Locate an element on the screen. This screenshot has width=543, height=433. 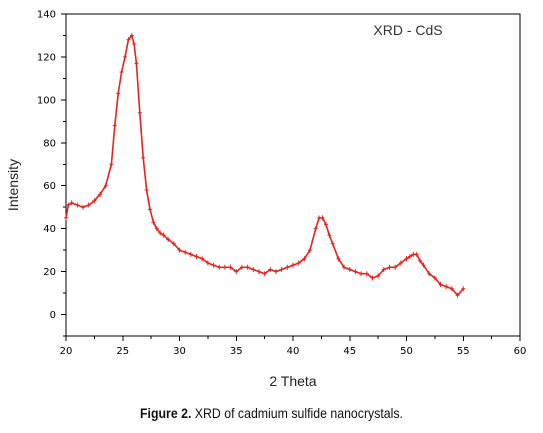
x-tick-label: 30 is located at coordinates (179, 351).